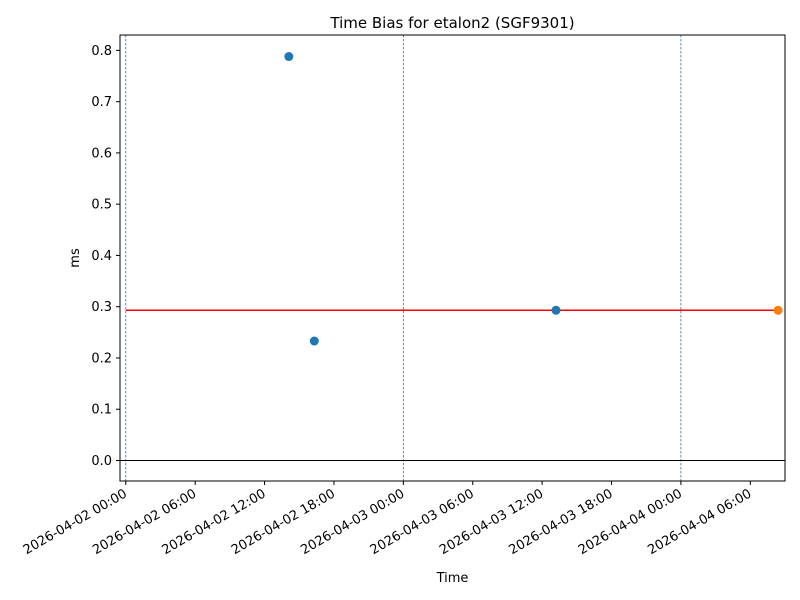  Describe the element at coordinates (101, 102) in the screenshot. I see `y-tick-label: 0.7` at that location.